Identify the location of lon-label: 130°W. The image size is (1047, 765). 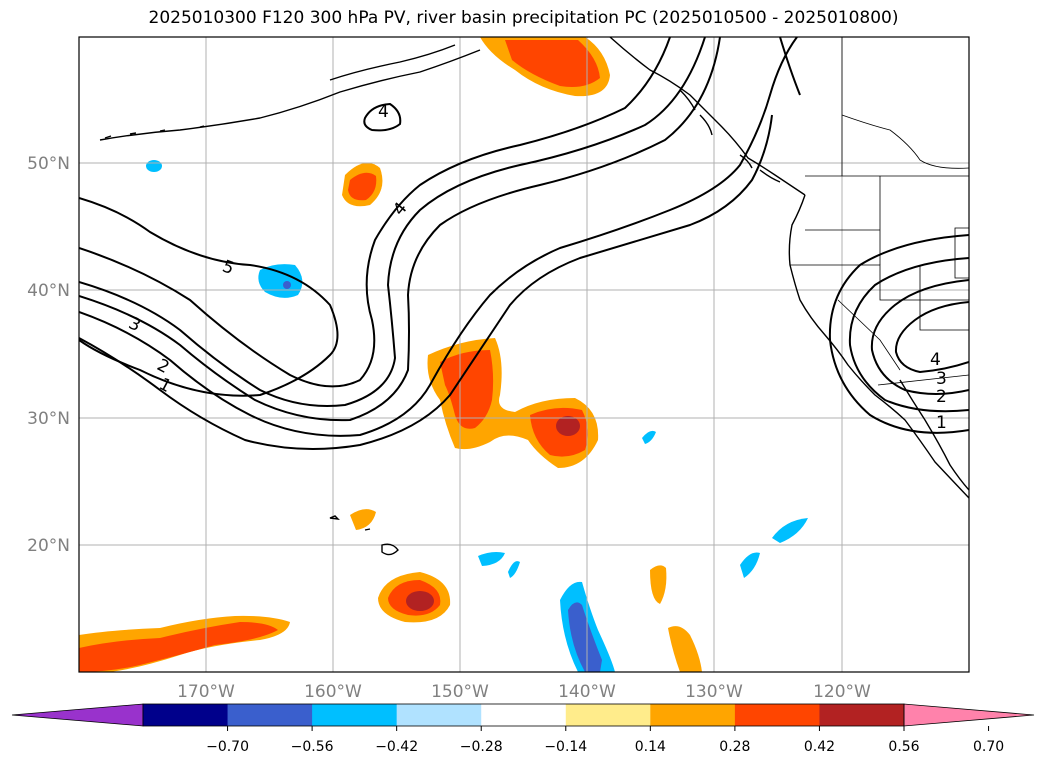
(714, 692).